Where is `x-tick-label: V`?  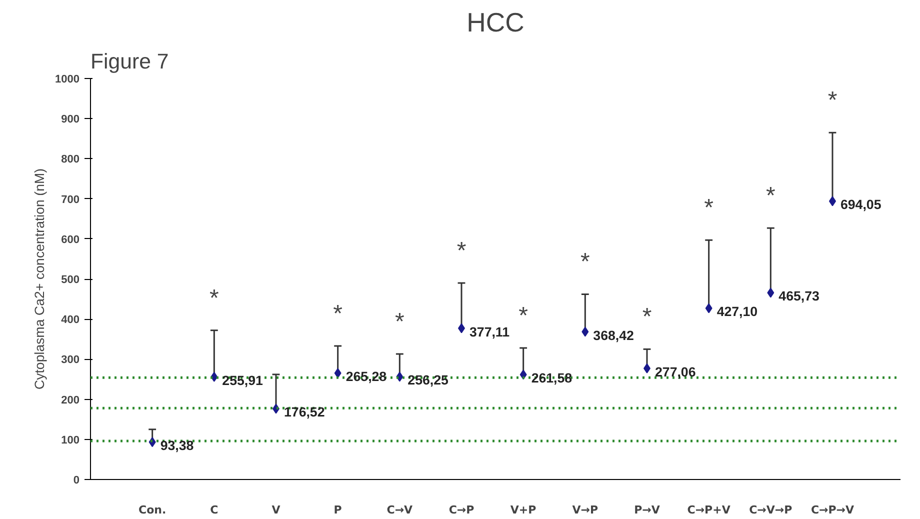
x-tick-label: V is located at coordinates (276, 510).